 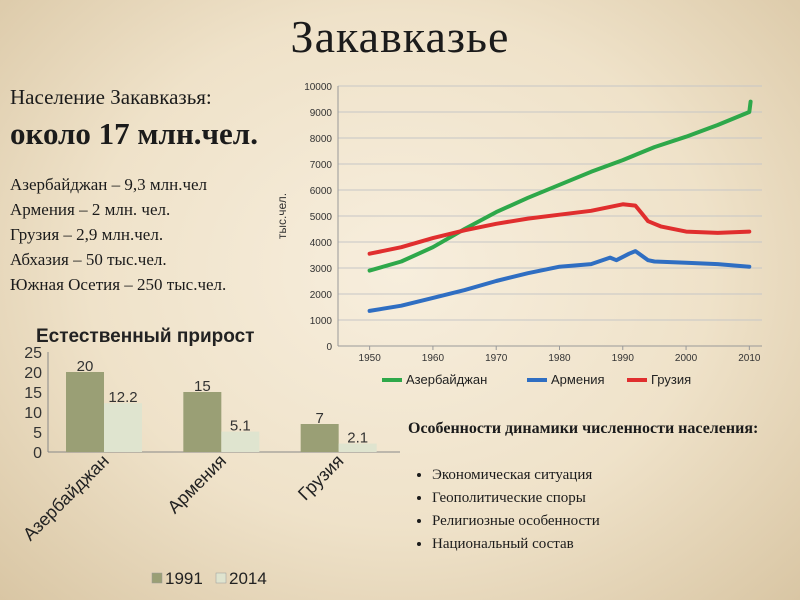 What do you see at coordinates (671, 379) in the screenshot?
I see `legend-label: Грузия` at bounding box center [671, 379].